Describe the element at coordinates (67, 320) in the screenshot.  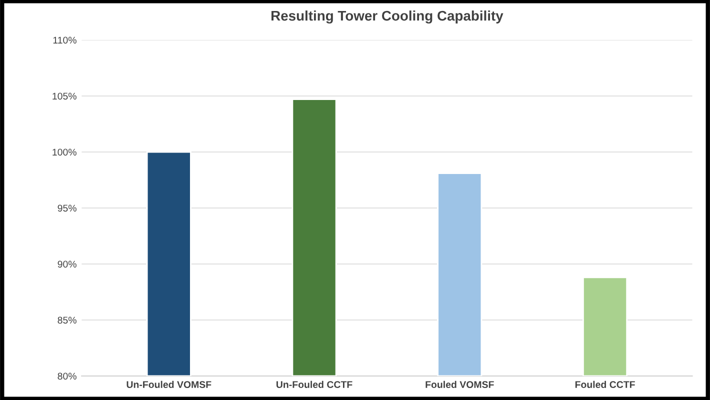
I see `y-tick-label: 85%` at that location.